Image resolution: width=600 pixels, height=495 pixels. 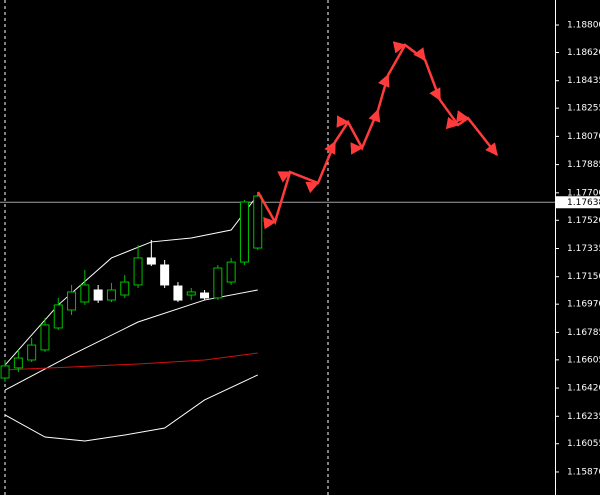 I want to click on y-tick-label: 1.16420, so click(x=583, y=389).